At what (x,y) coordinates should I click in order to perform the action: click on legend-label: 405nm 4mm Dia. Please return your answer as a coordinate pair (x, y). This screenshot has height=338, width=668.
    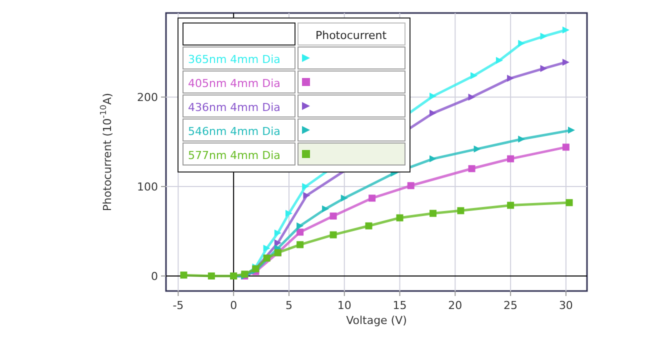
    Looking at the image, I should click on (234, 83).